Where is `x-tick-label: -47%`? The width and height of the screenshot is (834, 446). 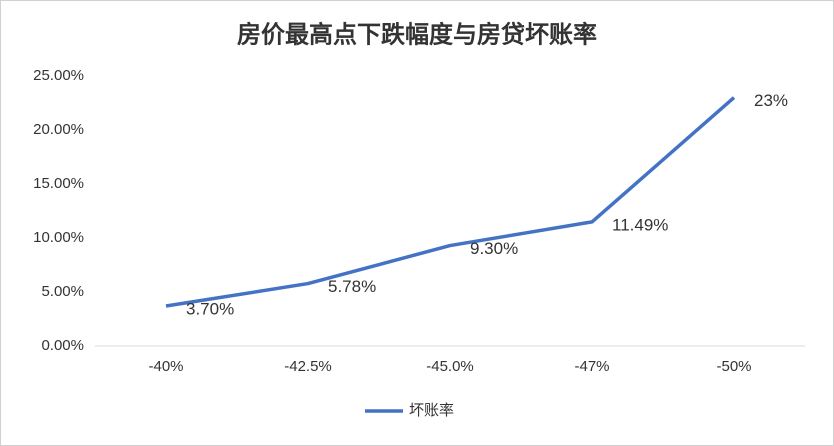 x-tick-label: -47% is located at coordinates (591, 366).